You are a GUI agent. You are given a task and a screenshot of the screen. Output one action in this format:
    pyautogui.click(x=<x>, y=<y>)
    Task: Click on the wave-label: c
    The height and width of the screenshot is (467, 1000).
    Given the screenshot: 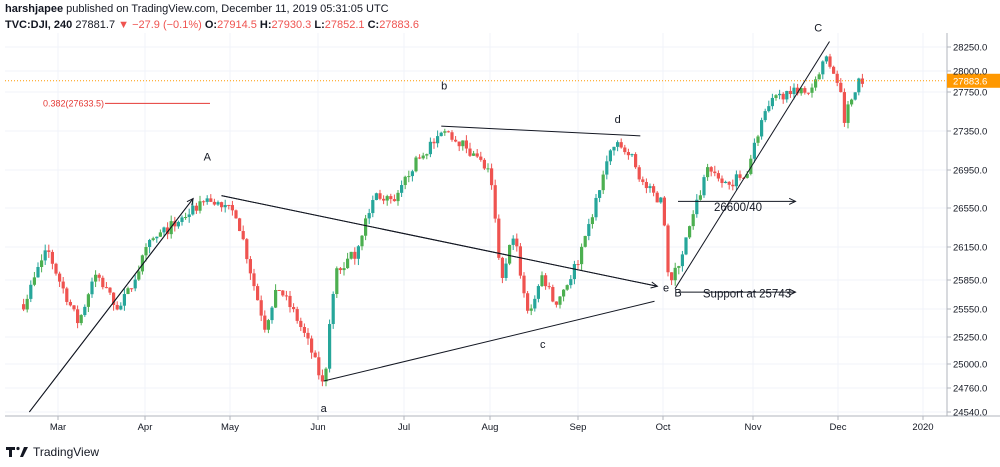 What is the action you would take?
    pyautogui.click(x=543, y=345)
    